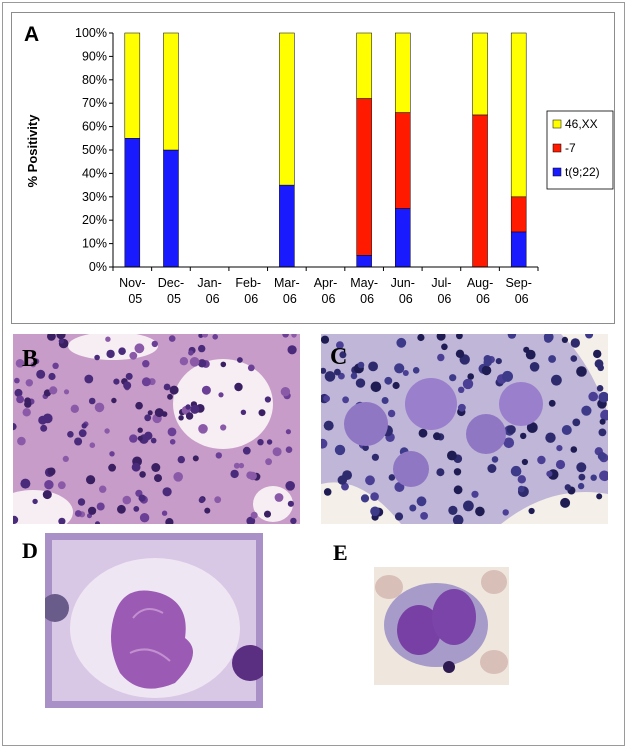 This screenshot has width=629, height=750. I want to click on micrograph-c: C, so click(464, 429).